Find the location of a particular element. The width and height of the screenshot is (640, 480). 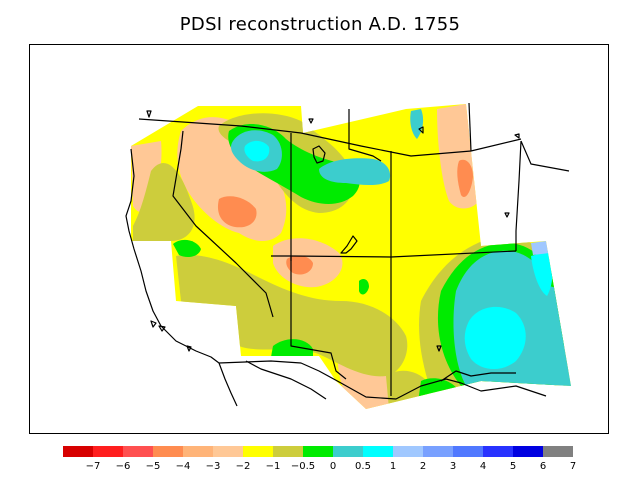

colorbar-tick-label: 0 is located at coordinates (333, 466).